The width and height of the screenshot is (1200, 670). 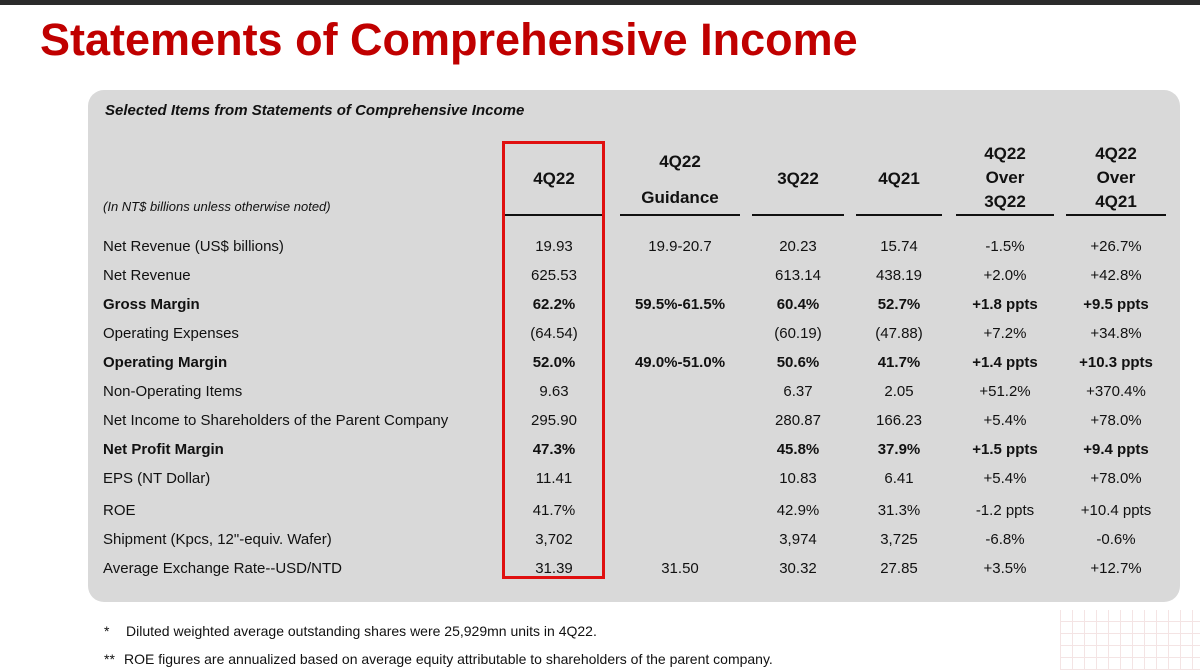 What do you see at coordinates (1005, 568) in the screenshot?
I see `table-cell: +3.5%` at bounding box center [1005, 568].